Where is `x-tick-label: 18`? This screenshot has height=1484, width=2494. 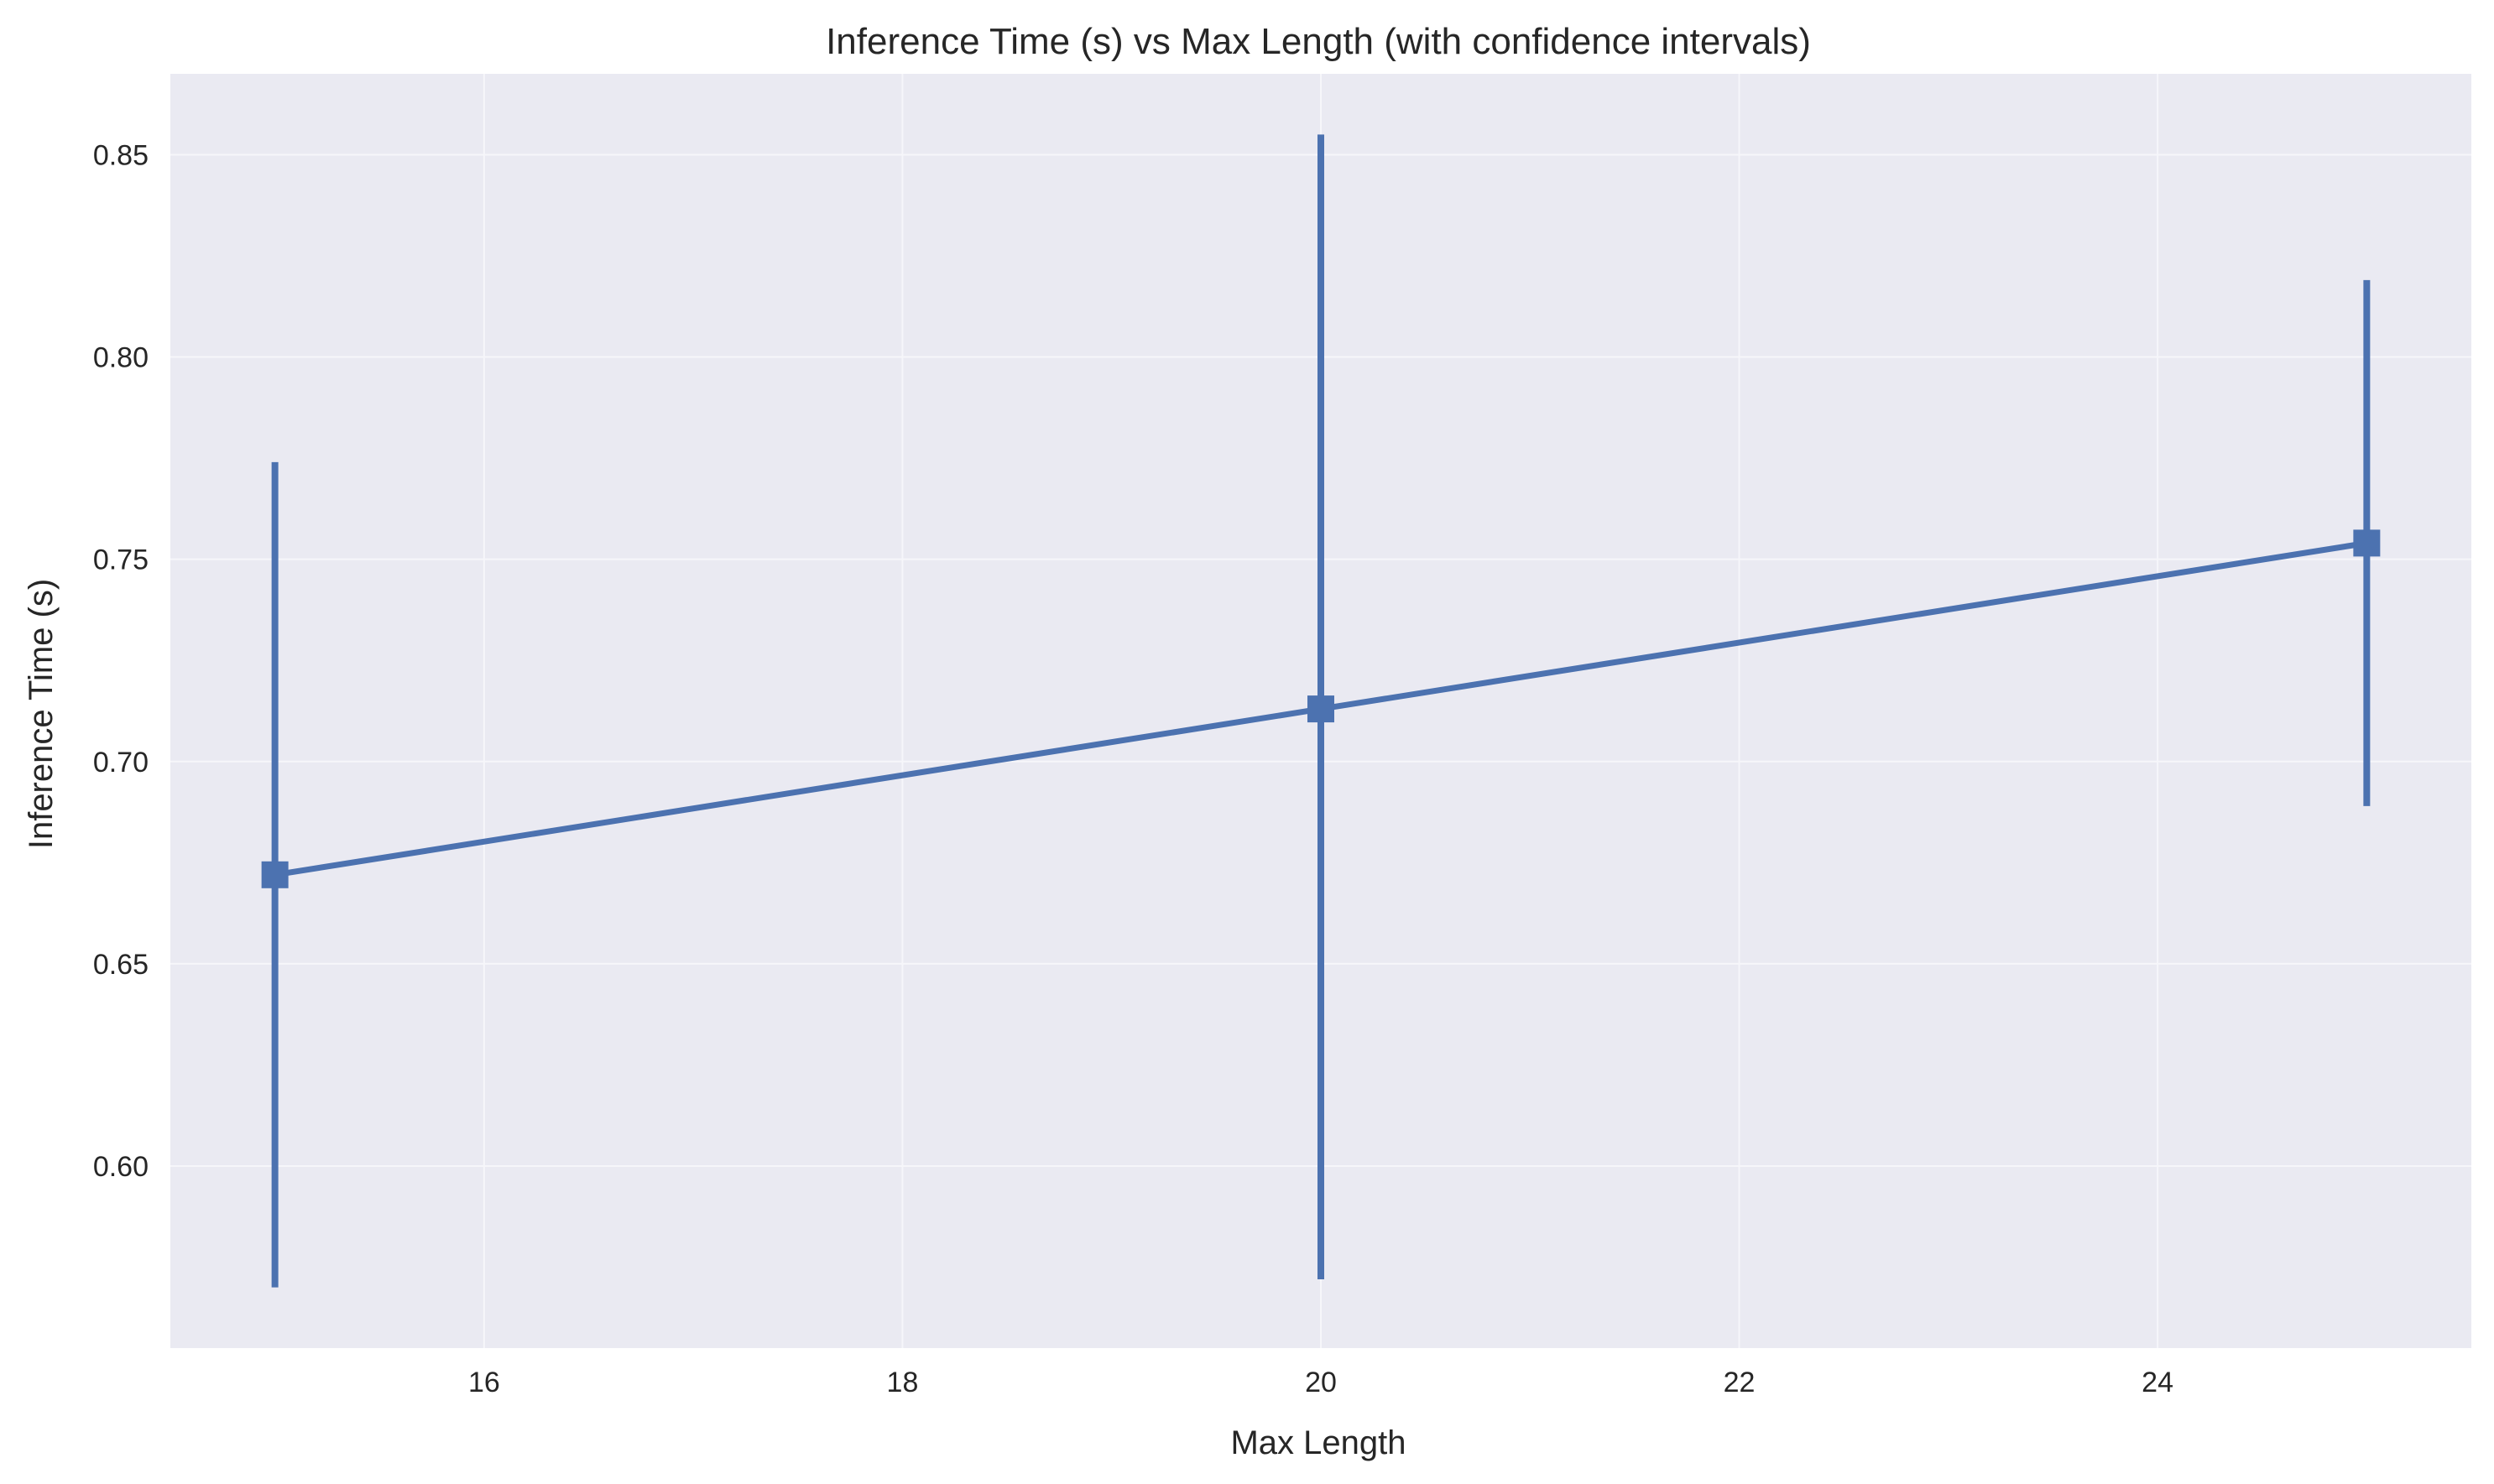
x-tick-label: 18 is located at coordinates (903, 1382).